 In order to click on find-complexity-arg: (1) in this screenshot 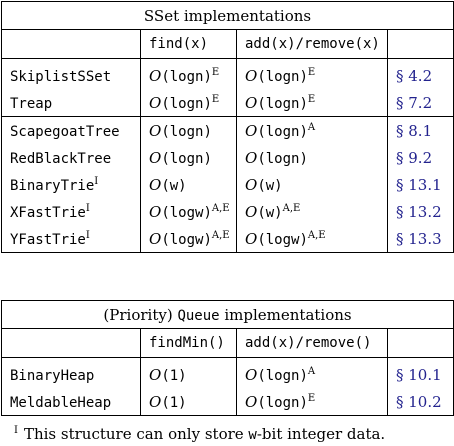, I will do `click(174, 402)`.